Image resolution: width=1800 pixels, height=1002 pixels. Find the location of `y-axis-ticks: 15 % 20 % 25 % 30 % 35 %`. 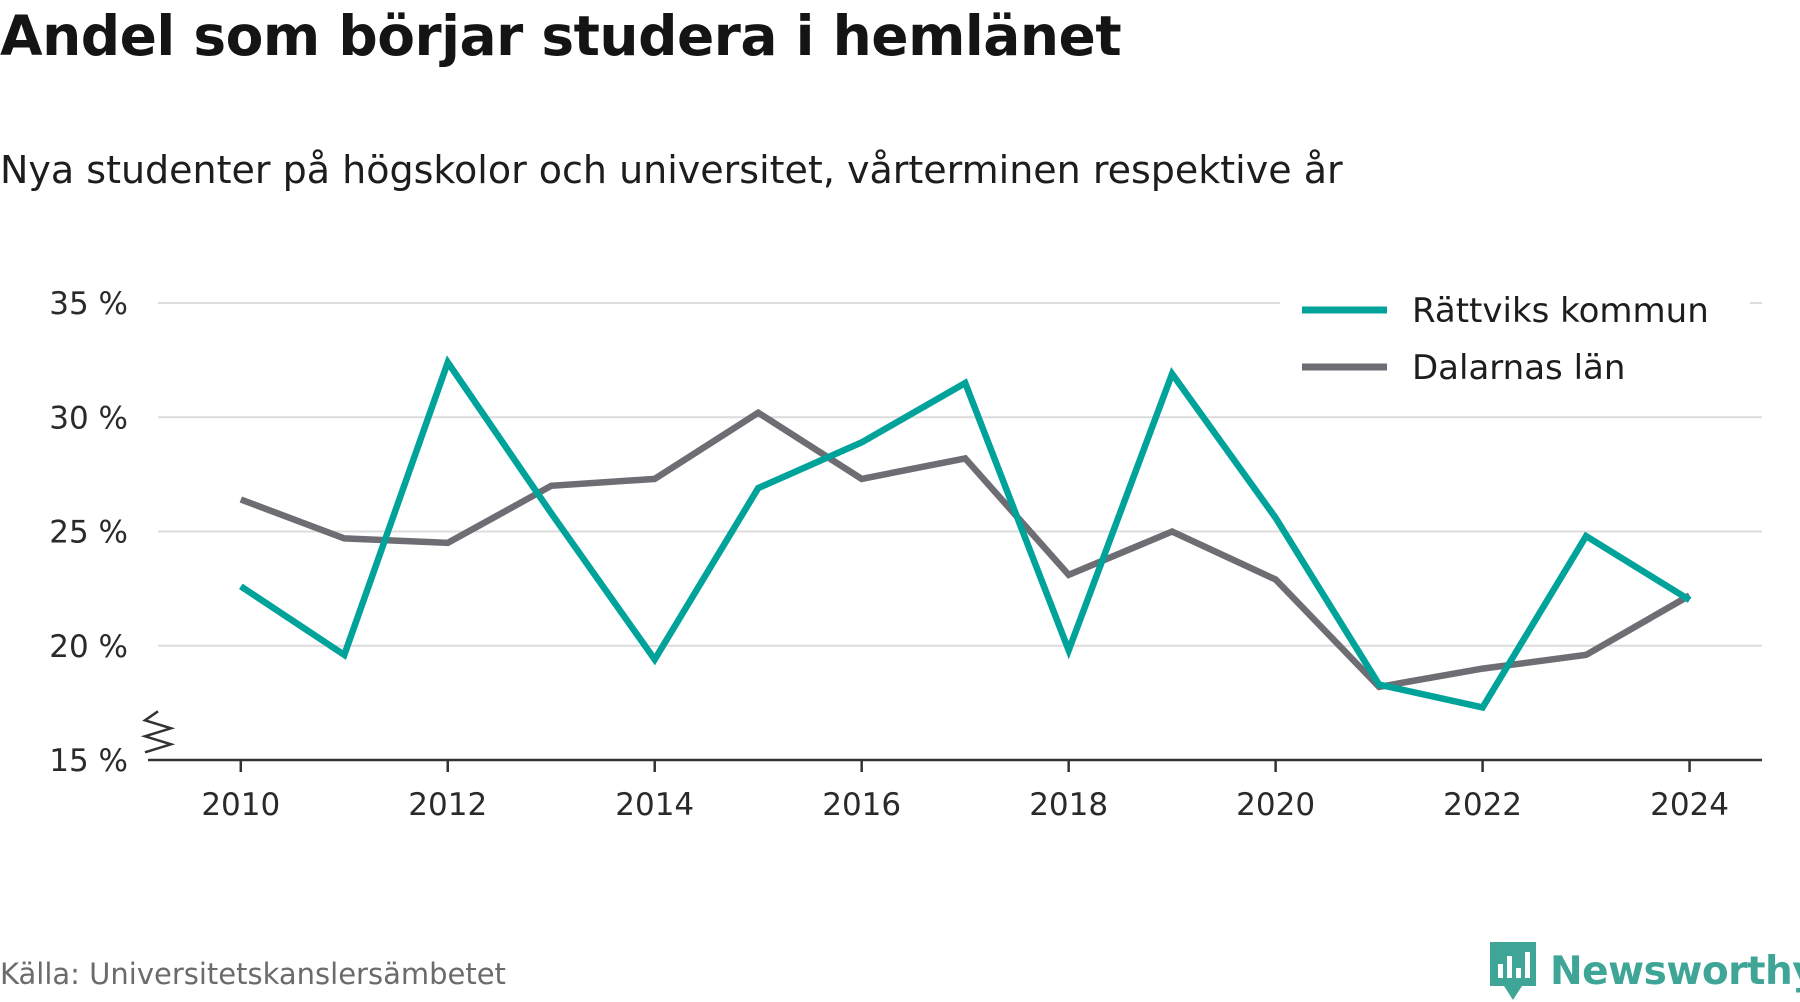

y-axis-ticks: 15 % 20 % 25 % 30 % 35 % is located at coordinates (88, 532).